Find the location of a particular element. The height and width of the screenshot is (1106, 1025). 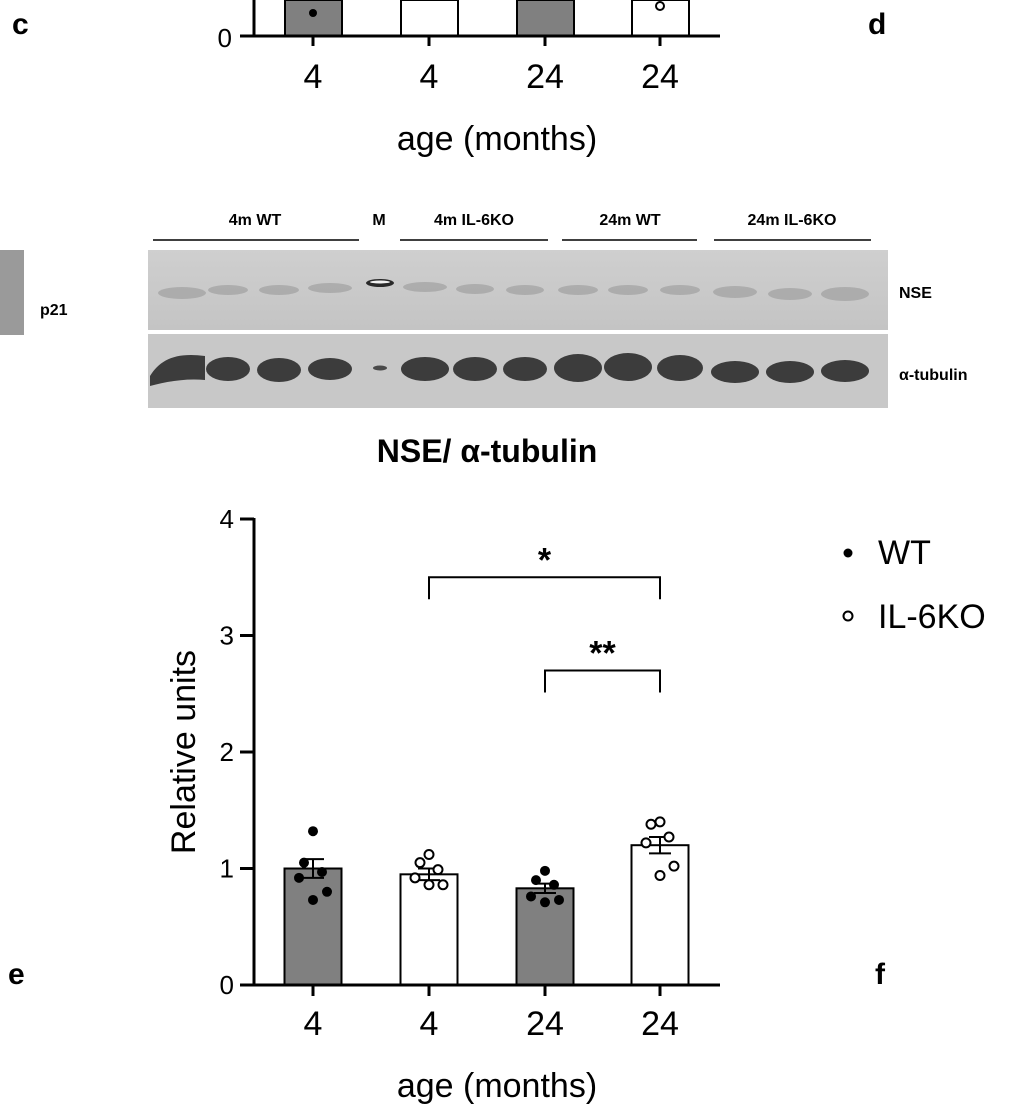

legend-wt-label: WT is located at coordinates (904, 553).